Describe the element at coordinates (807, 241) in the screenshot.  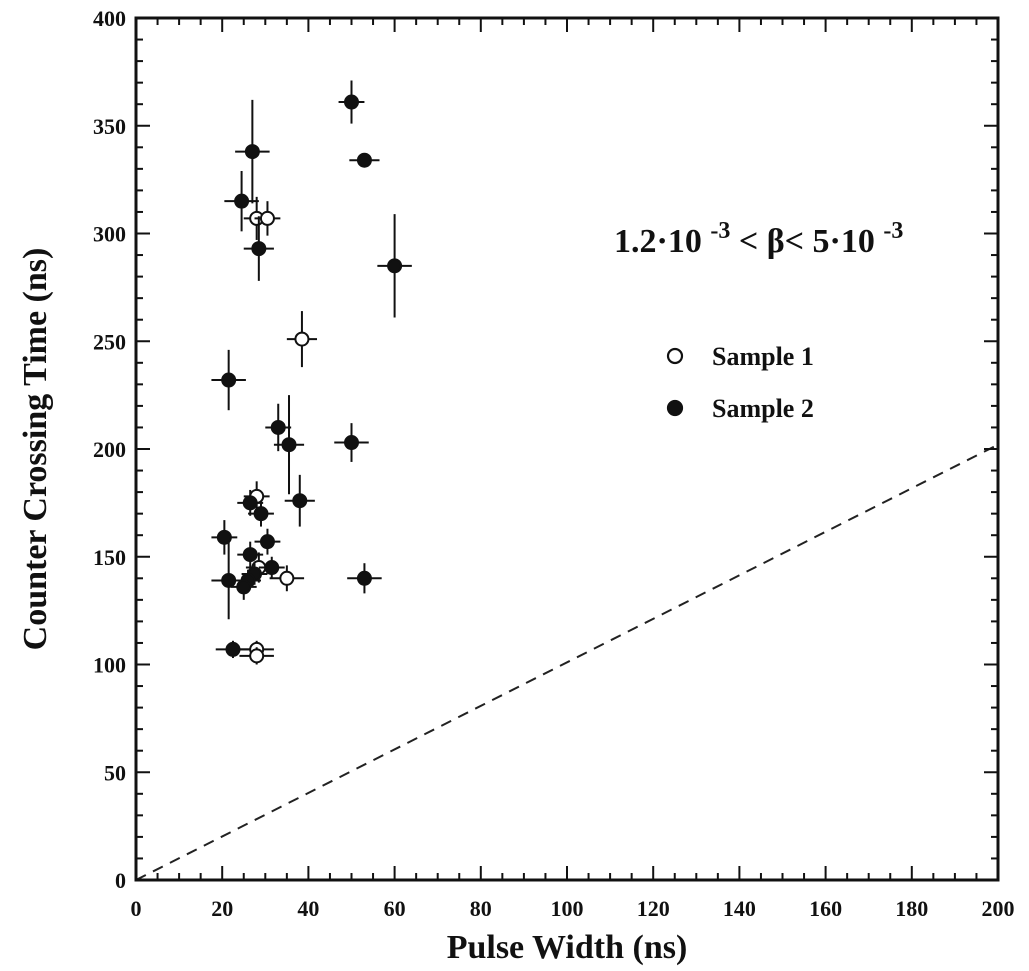
I see `annotation-part: < β< 5·10` at that location.